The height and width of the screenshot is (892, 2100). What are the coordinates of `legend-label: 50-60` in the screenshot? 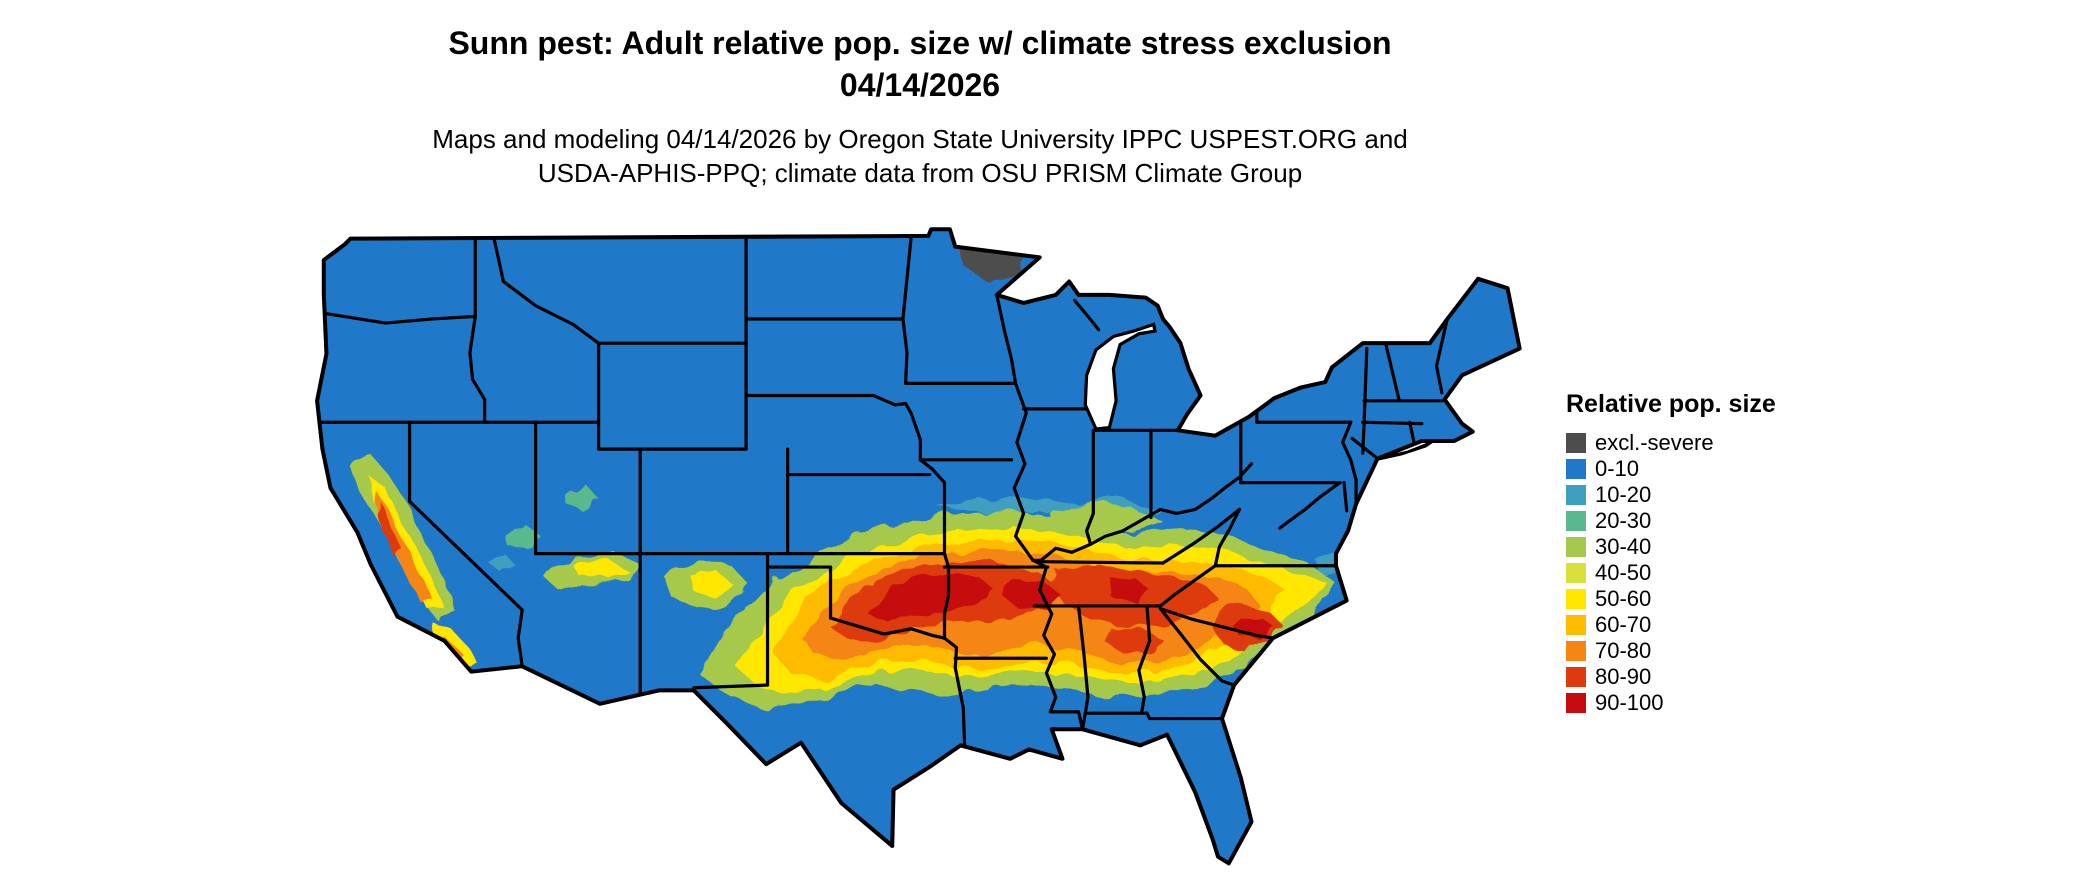 It's located at (1623, 598).